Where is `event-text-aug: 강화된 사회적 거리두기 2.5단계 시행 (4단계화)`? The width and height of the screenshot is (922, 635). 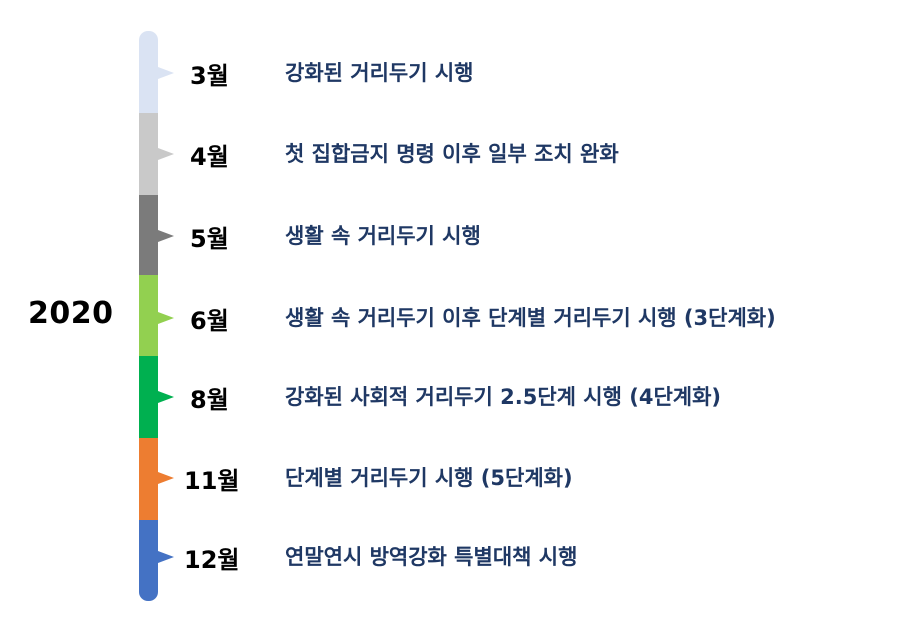 event-text-aug: 강화된 사회적 거리두기 2.5단계 시행 (4단계화) is located at coordinates (503, 397).